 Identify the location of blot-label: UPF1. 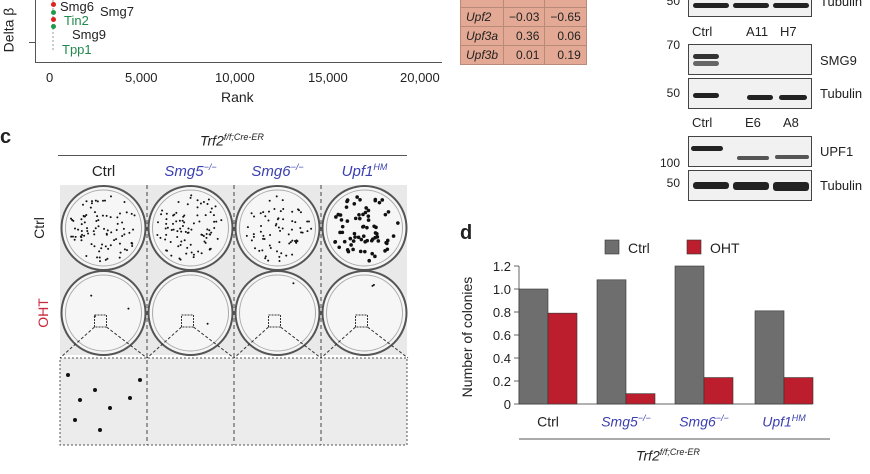
(837, 151).